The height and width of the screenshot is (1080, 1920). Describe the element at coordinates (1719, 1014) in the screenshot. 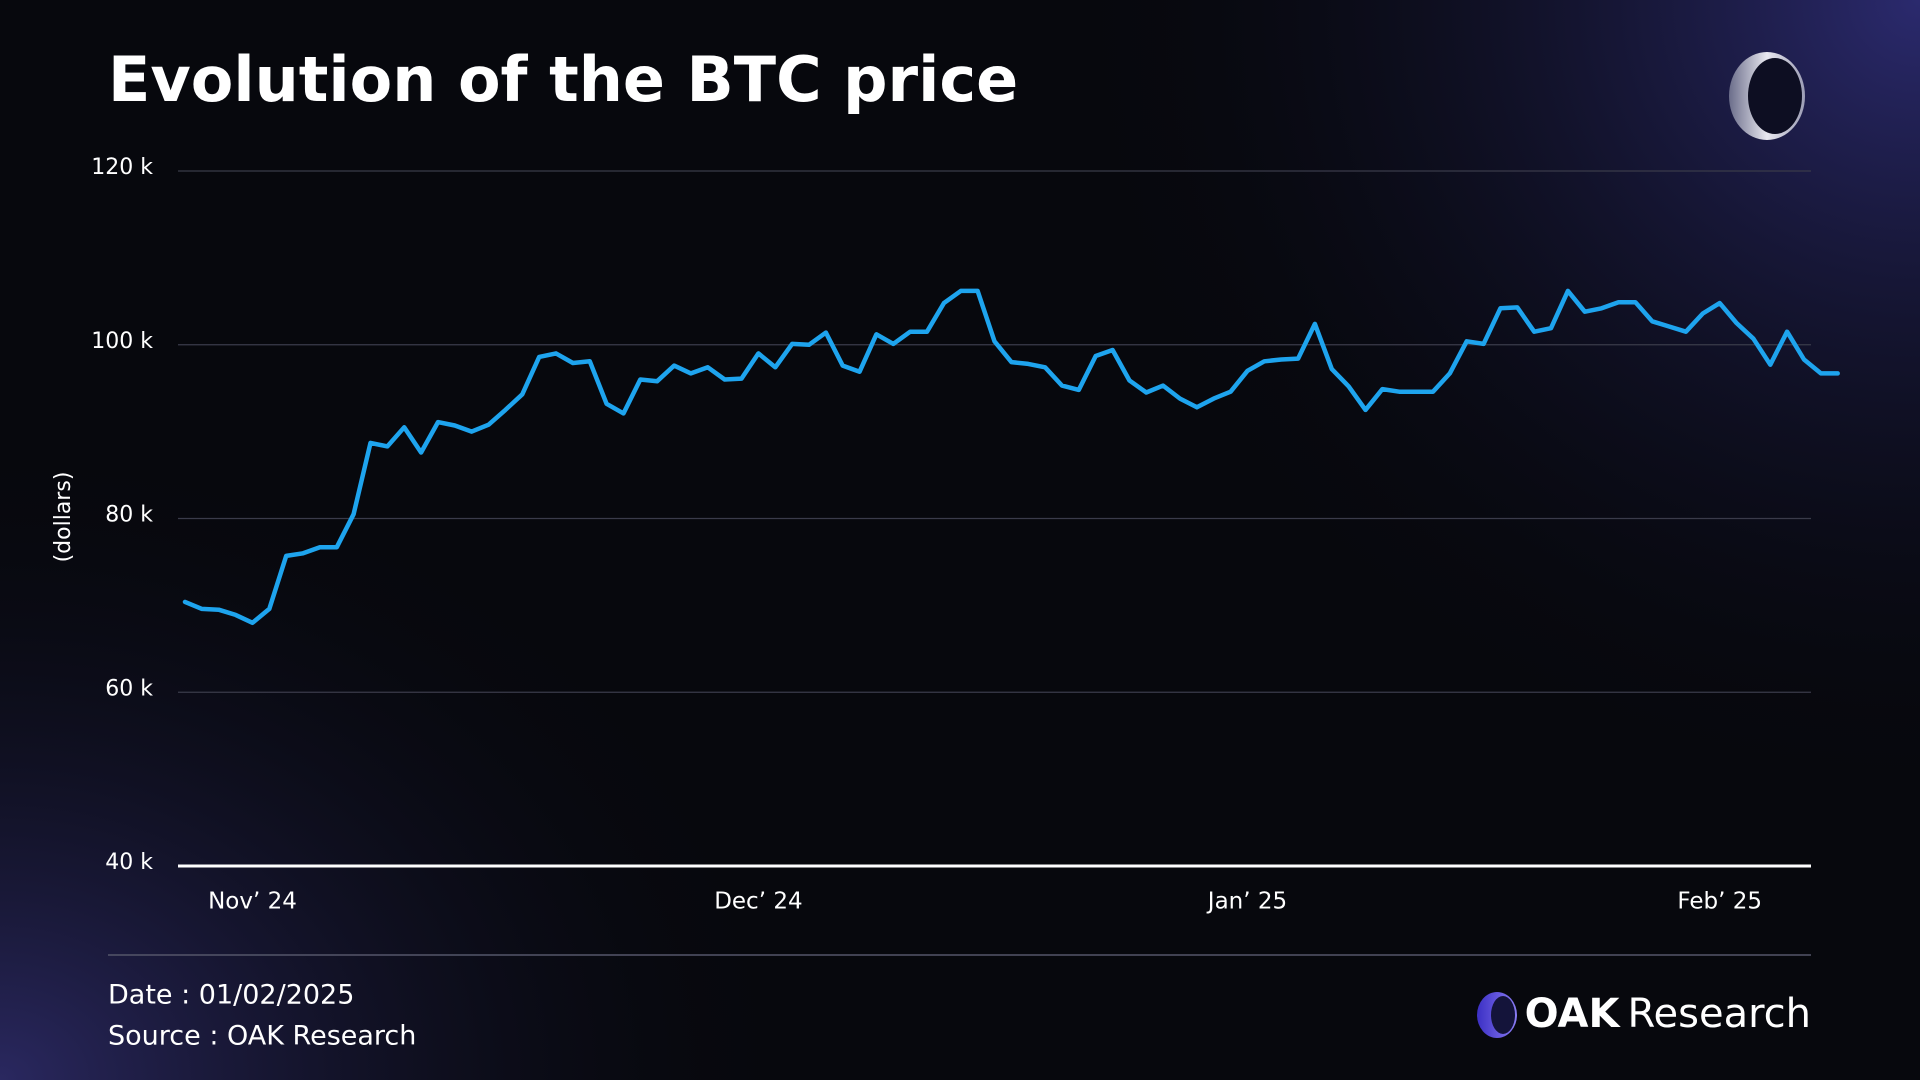

I see `brand-regular: Research` at that location.